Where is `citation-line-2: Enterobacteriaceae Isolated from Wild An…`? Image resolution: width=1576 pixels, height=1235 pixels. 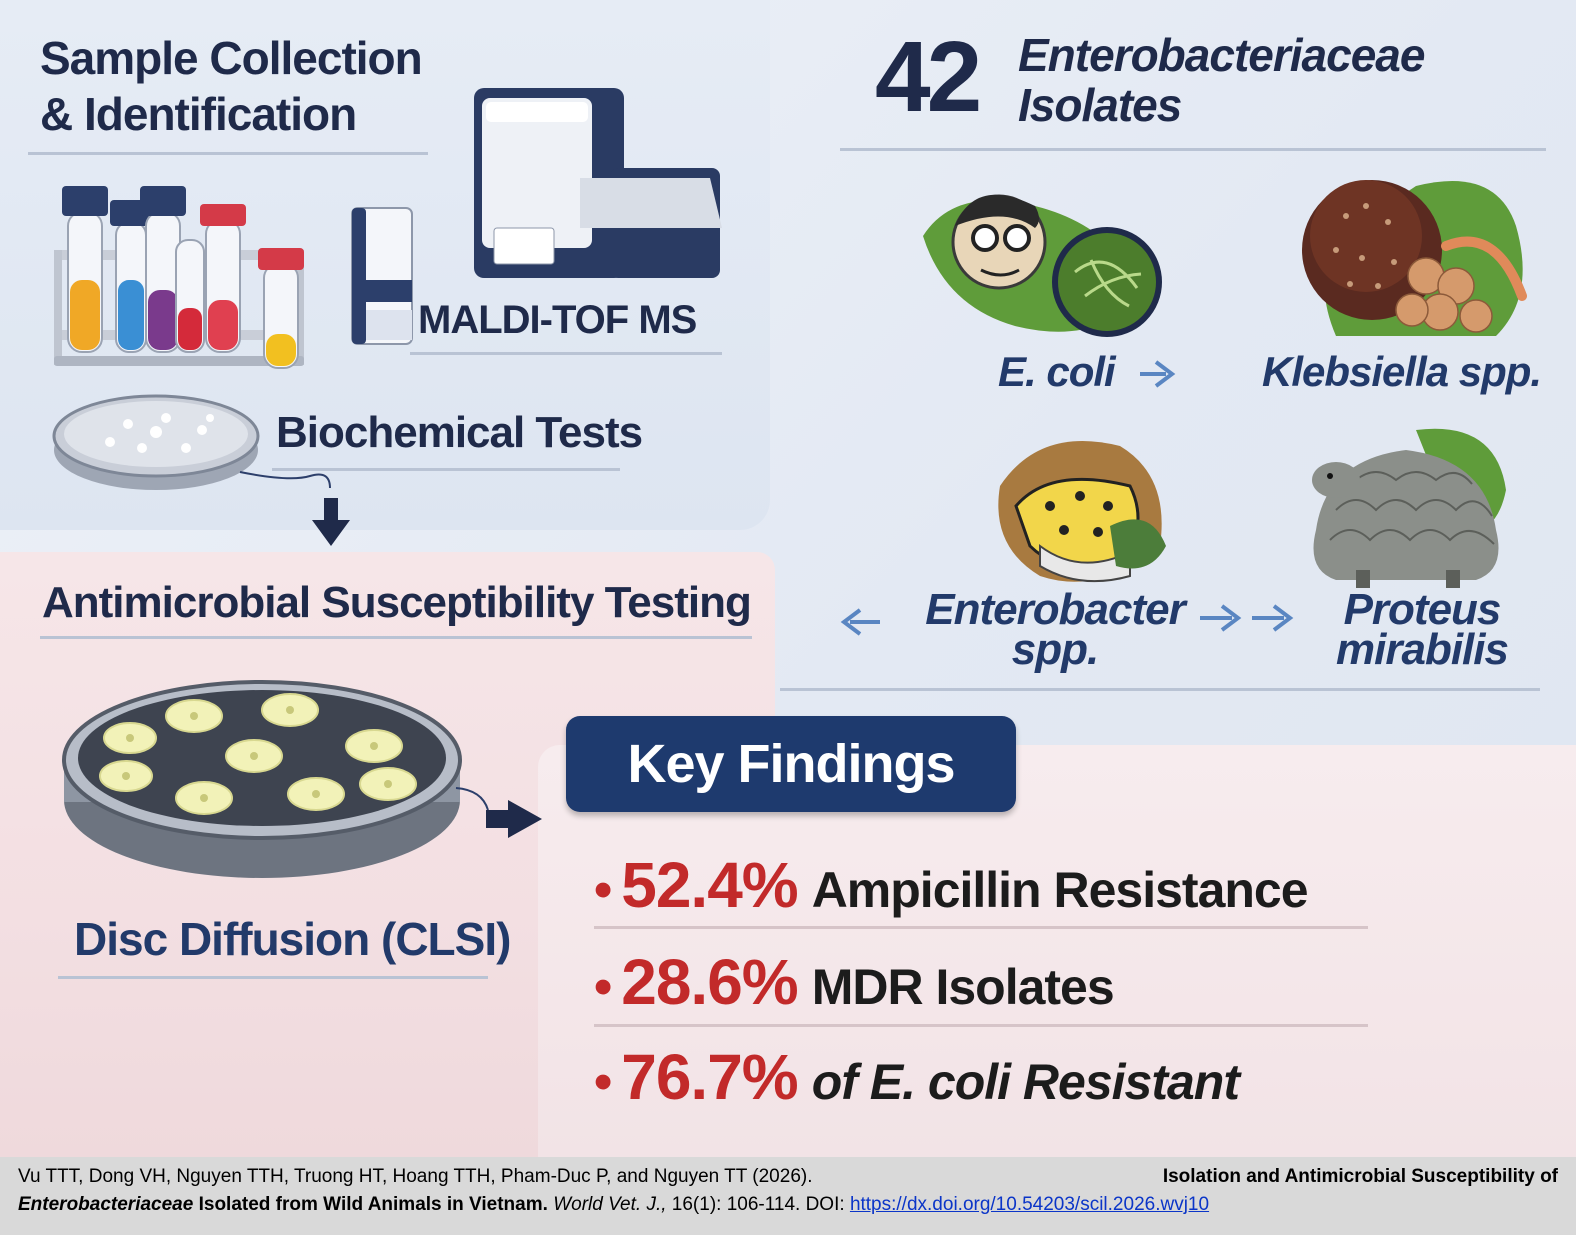
citation-line-2: Enterobacteriaceae Isolated from Wild An… is located at coordinates (788, 1205).